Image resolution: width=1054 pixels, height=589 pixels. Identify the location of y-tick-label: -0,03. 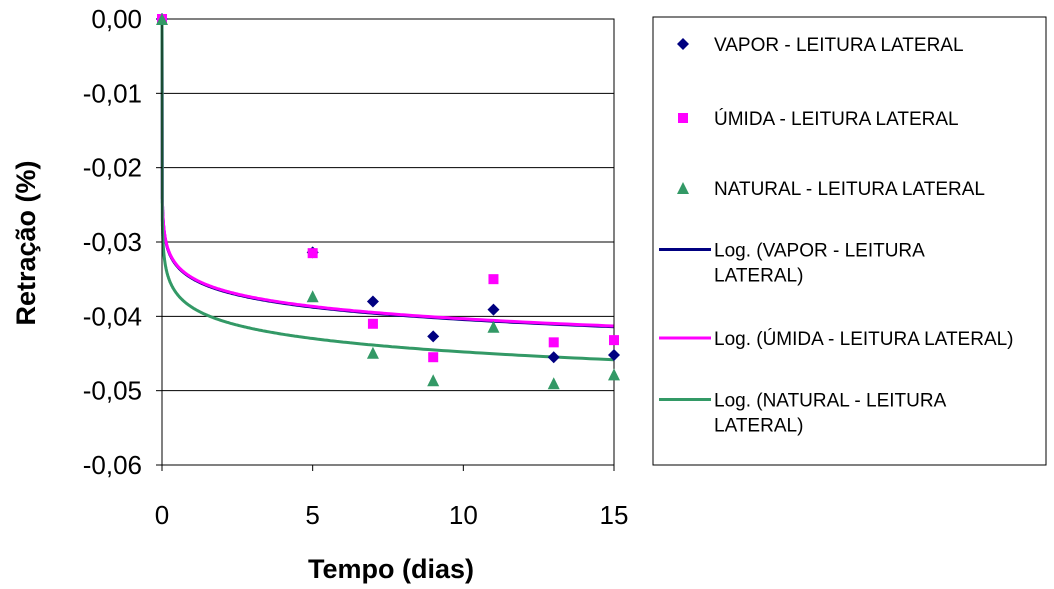
(112, 242).